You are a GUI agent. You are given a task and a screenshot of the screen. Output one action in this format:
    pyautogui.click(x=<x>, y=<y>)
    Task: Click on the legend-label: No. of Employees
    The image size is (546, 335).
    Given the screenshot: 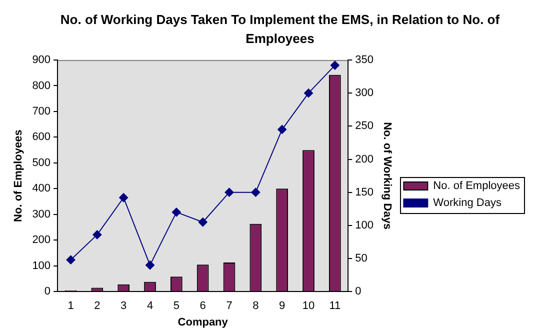 What is the action you would take?
    pyautogui.click(x=476, y=186)
    